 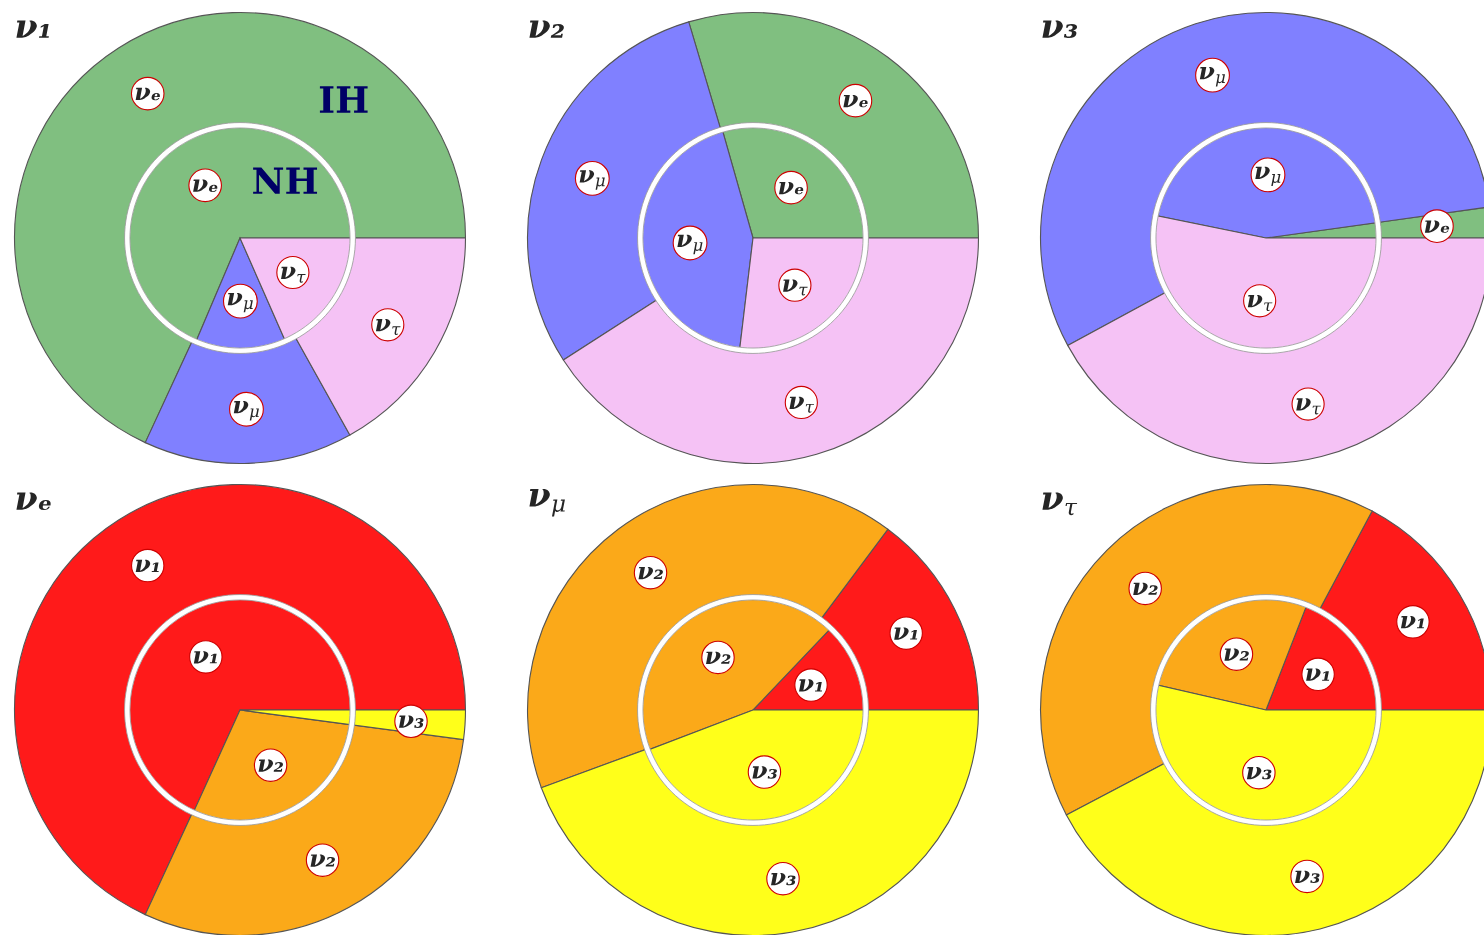 What do you see at coordinates (343, 99) in the screenshot?
I see `slice-label: IH` at bounding box center [343, 99].